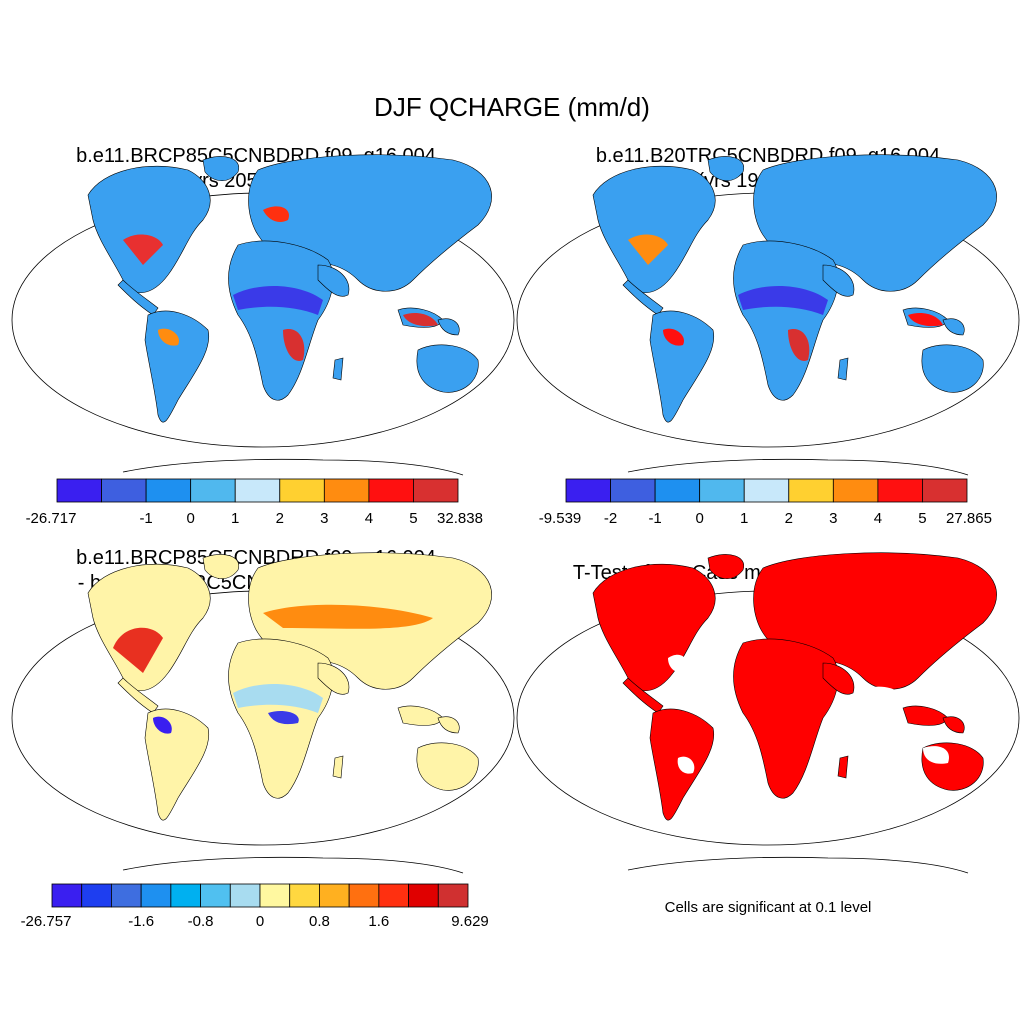  I want to click on colorbar-tick-label: 0.8, so click(319, 921).